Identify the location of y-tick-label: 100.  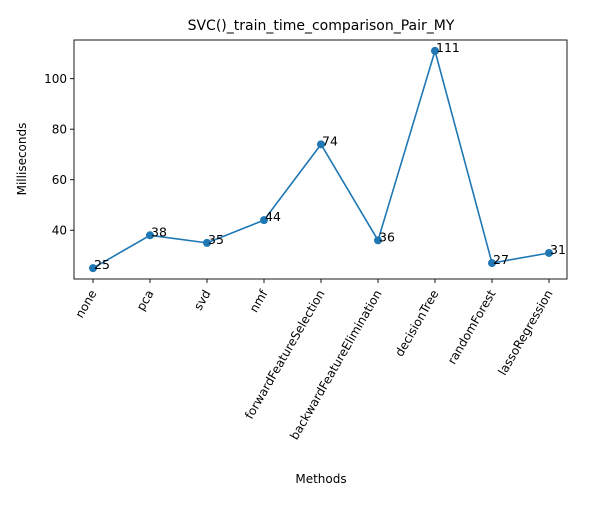
(55, 79).